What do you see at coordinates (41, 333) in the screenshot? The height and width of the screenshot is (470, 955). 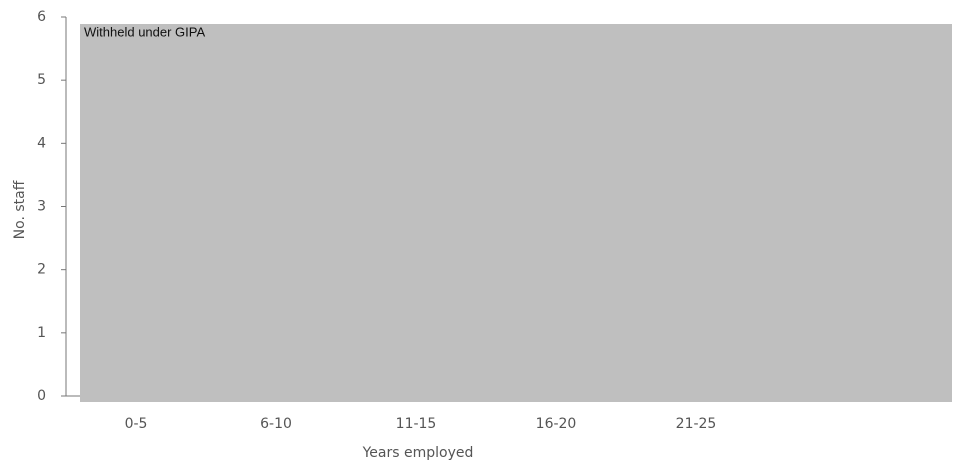 I see `y-tick-label: 1` at bounding box center [41, 333].